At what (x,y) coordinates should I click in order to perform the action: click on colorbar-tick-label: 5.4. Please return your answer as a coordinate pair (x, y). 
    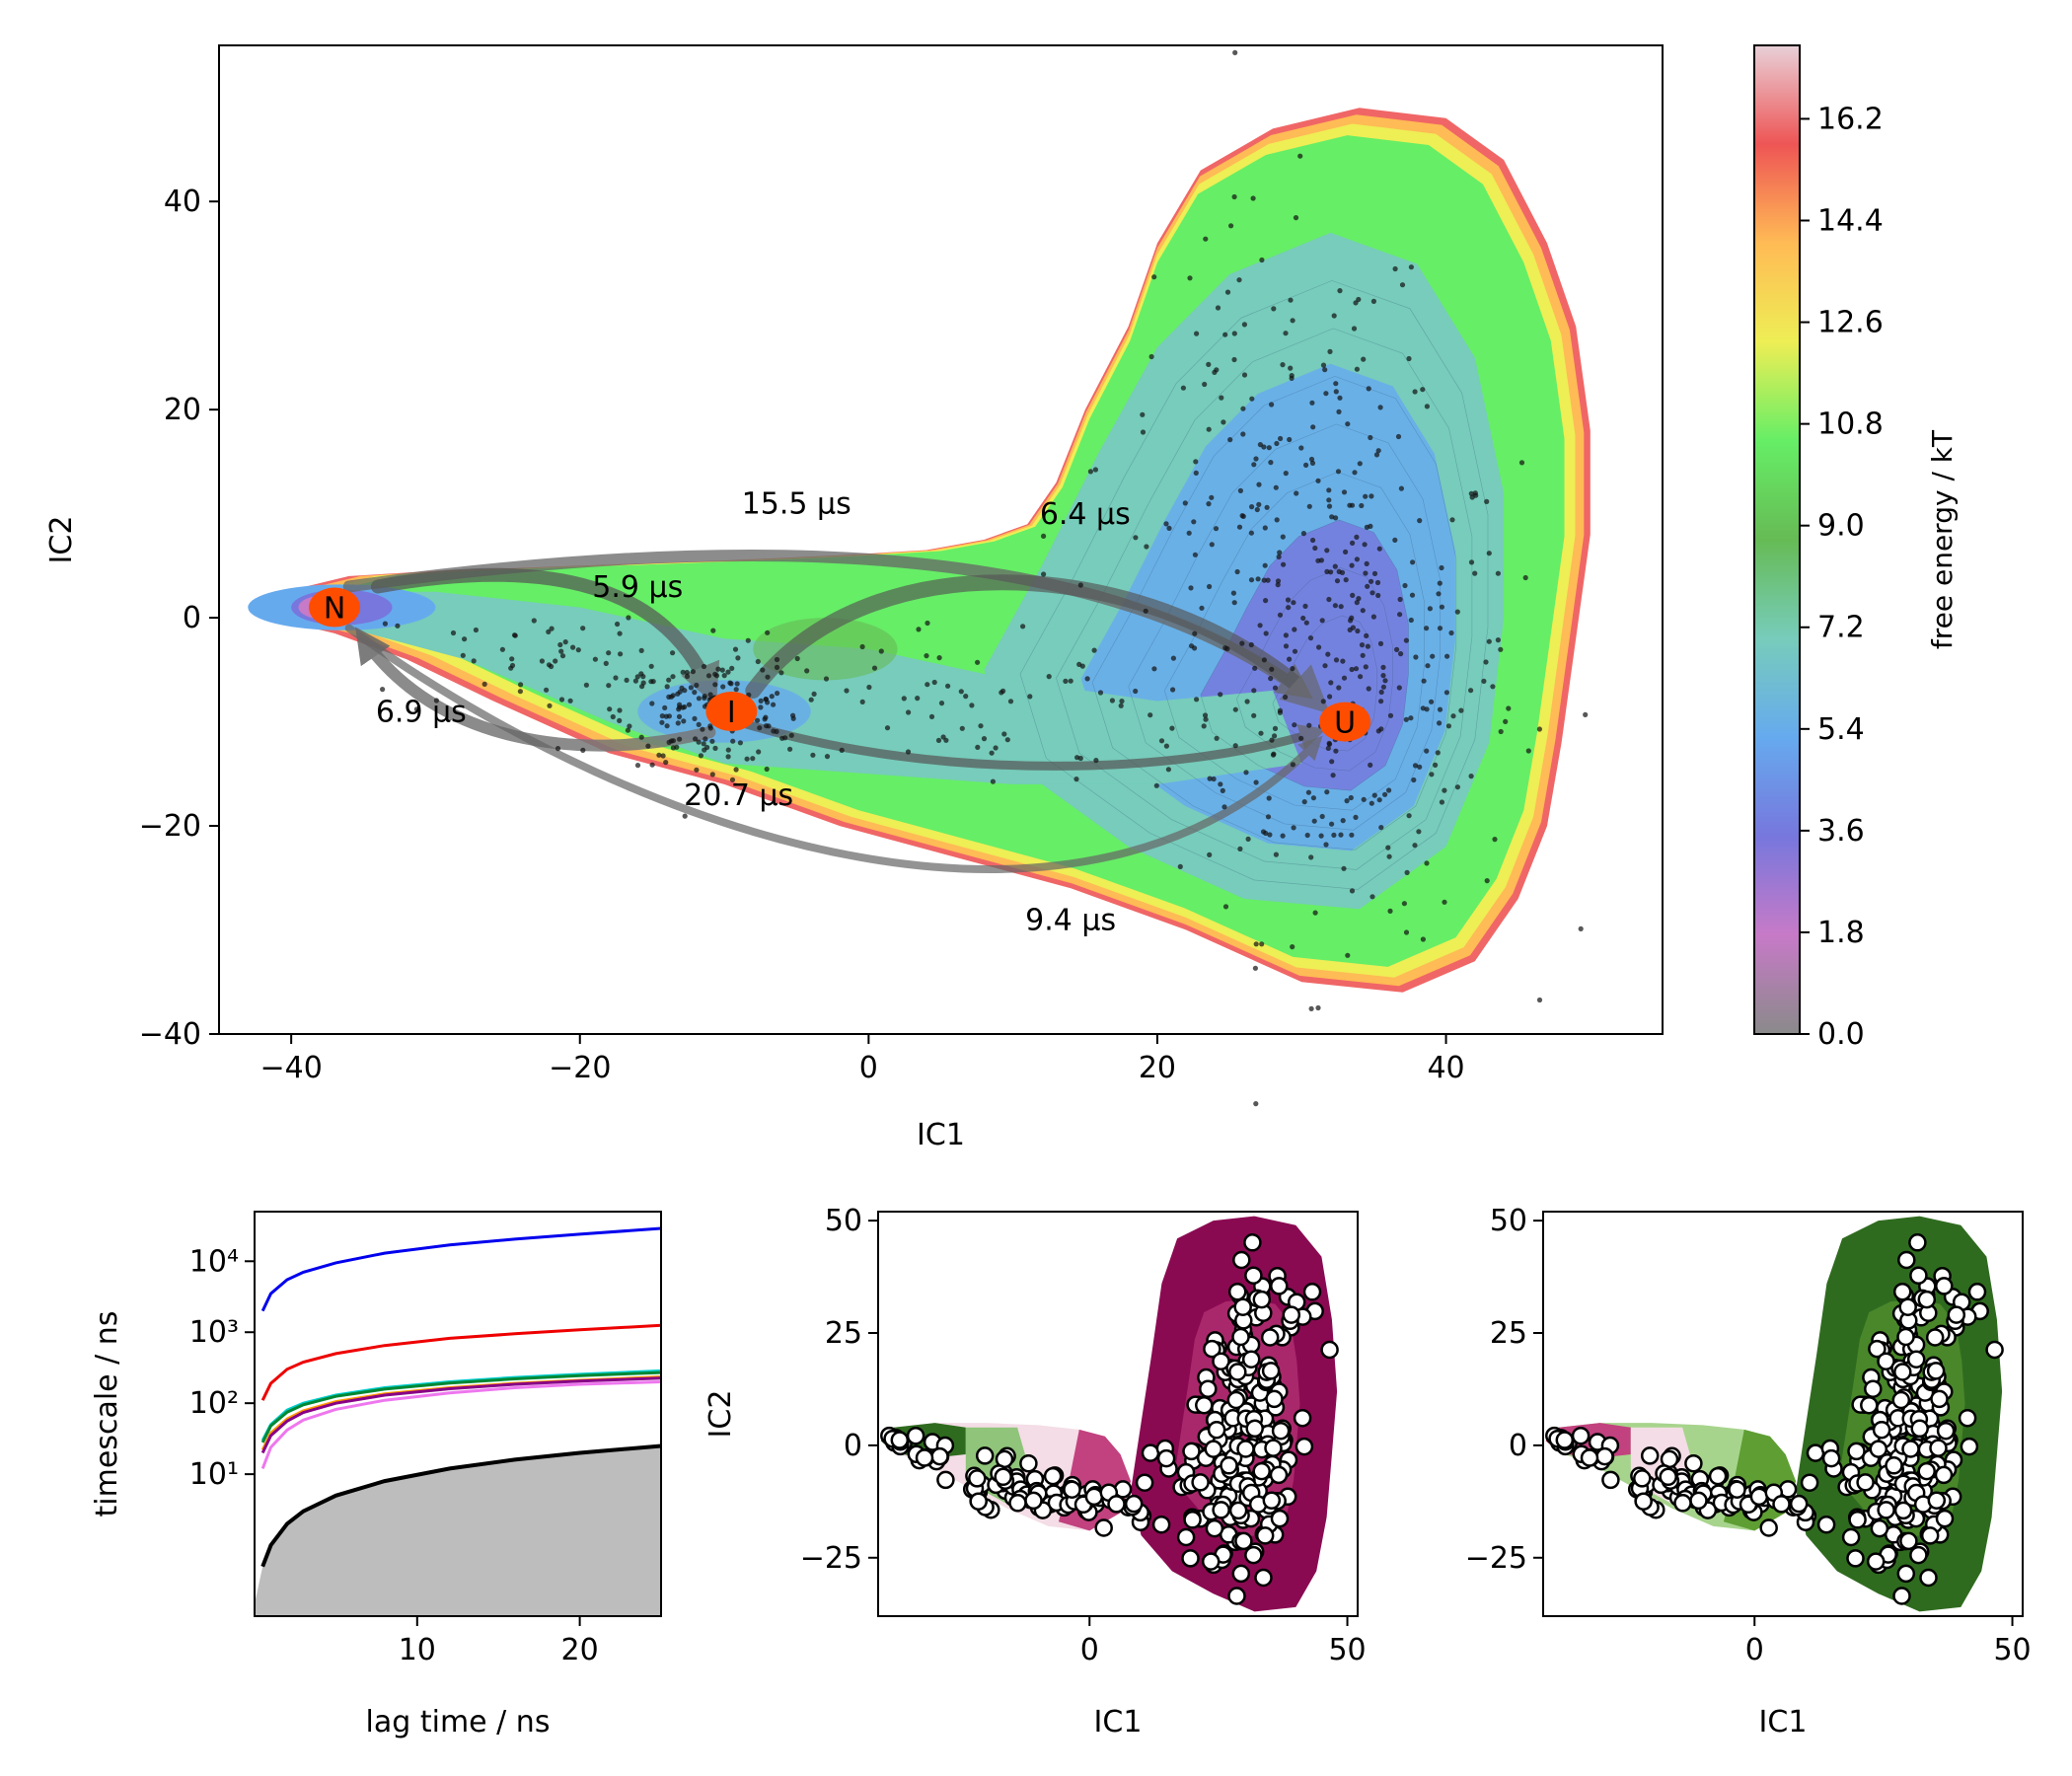
    Looking at the image, I should click on (1841, 729).